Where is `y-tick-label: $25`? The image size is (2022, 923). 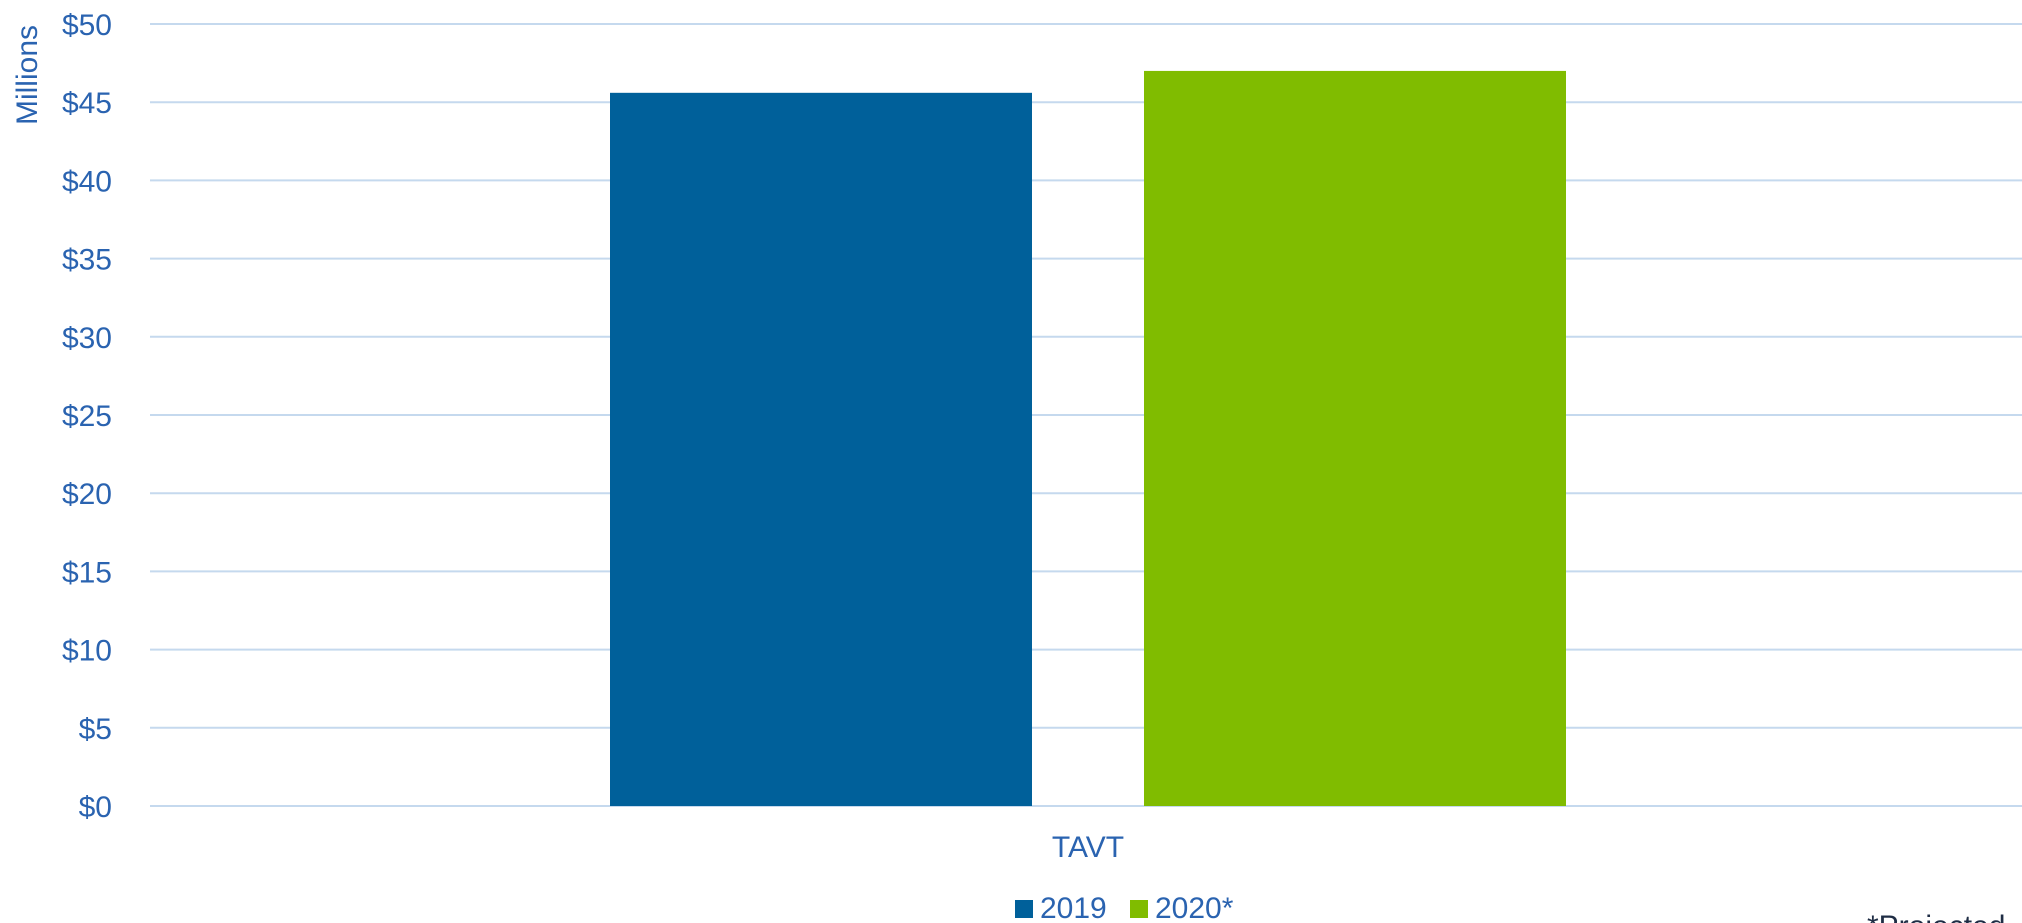 y-tick-label: $25 is located at coordinates (87, 416).